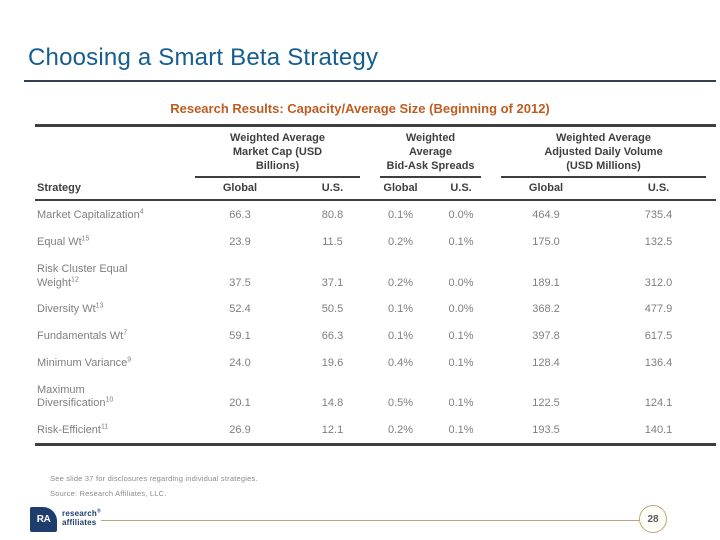 The height and width of the screenshot is (540, 720). What do you see at coordinates (658, 336) in the screenshot?
I see `value-cell: 617.5` at bounding box center [658, 336].